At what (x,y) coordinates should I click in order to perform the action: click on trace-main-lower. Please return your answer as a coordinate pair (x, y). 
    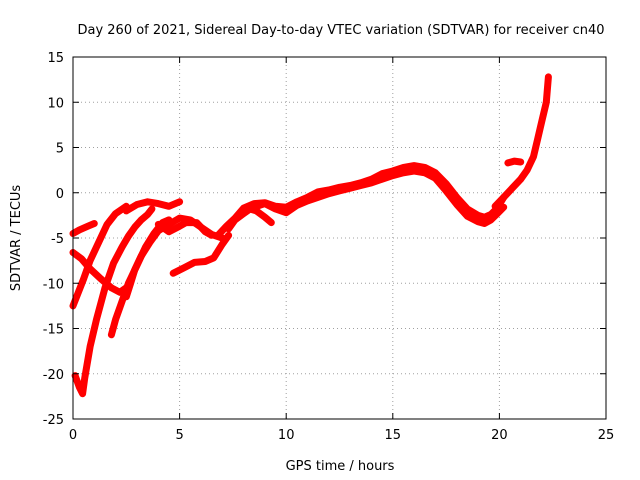
    Looking at the image, I should click on (379, 197).